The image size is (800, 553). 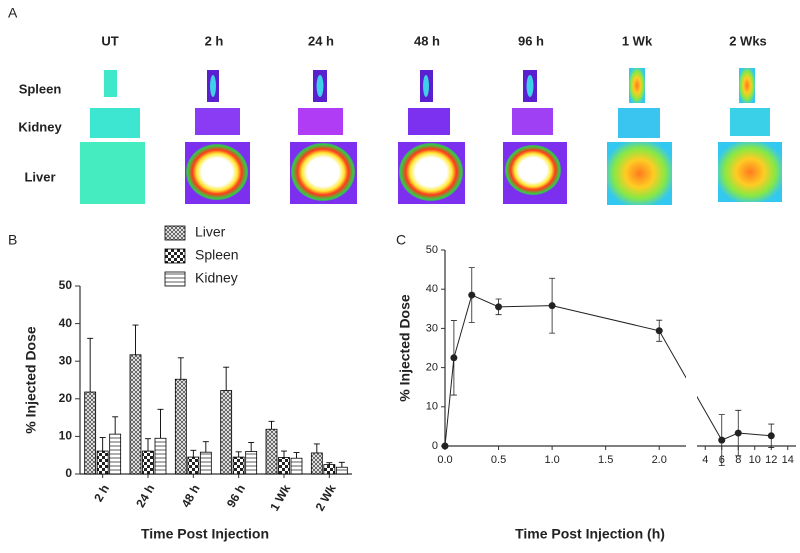 What do you see at coordinates (214, 40) in the screenshot?
I see `column-label: 2 h` at bounding box center [214, 40].